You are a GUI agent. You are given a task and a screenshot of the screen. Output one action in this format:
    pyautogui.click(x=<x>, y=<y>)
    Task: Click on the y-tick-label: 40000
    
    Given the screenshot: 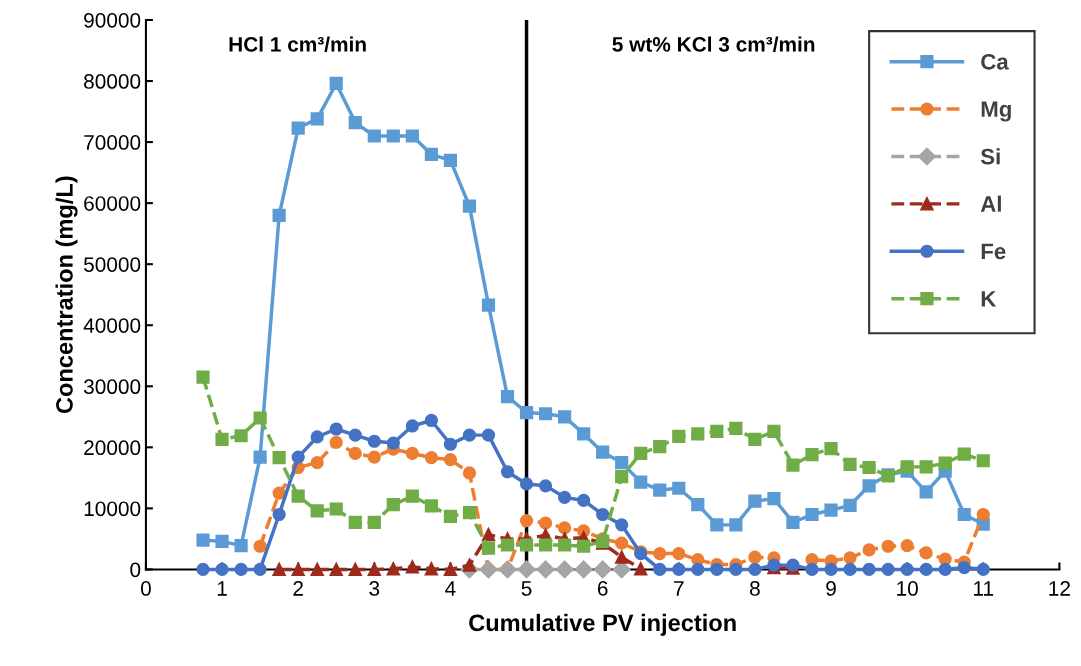 What is the action you would take?
    pyautogui.click(x=112, y=325)
    